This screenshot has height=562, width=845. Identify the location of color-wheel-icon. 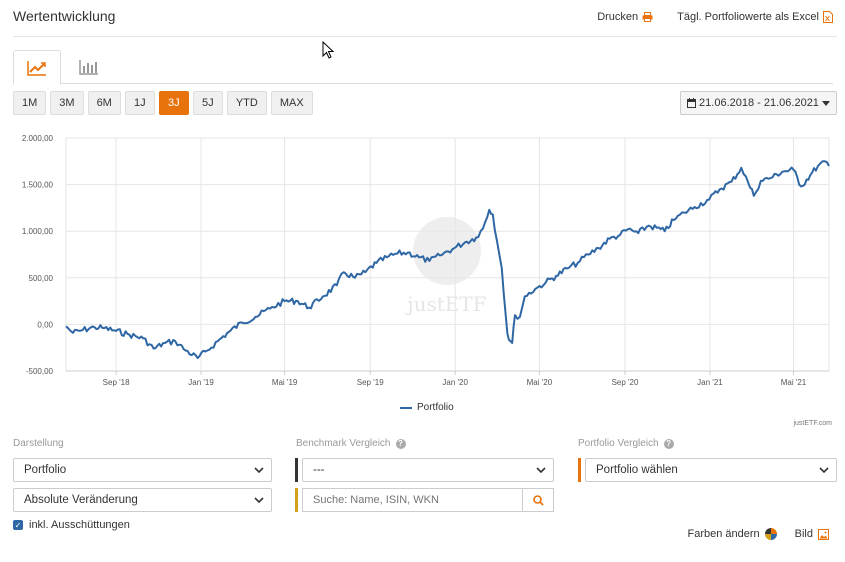
(770, 534).